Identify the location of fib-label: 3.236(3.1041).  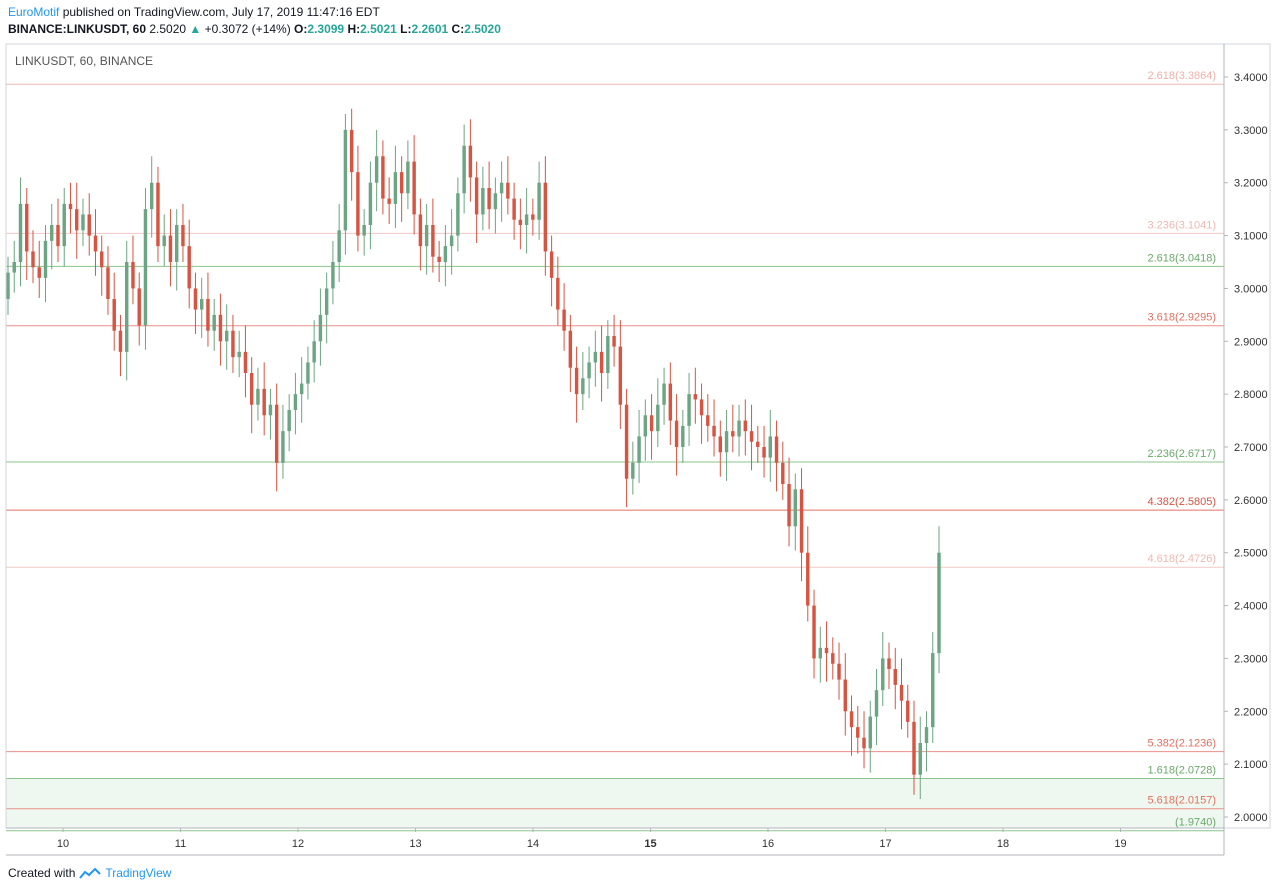
(1182, 225).